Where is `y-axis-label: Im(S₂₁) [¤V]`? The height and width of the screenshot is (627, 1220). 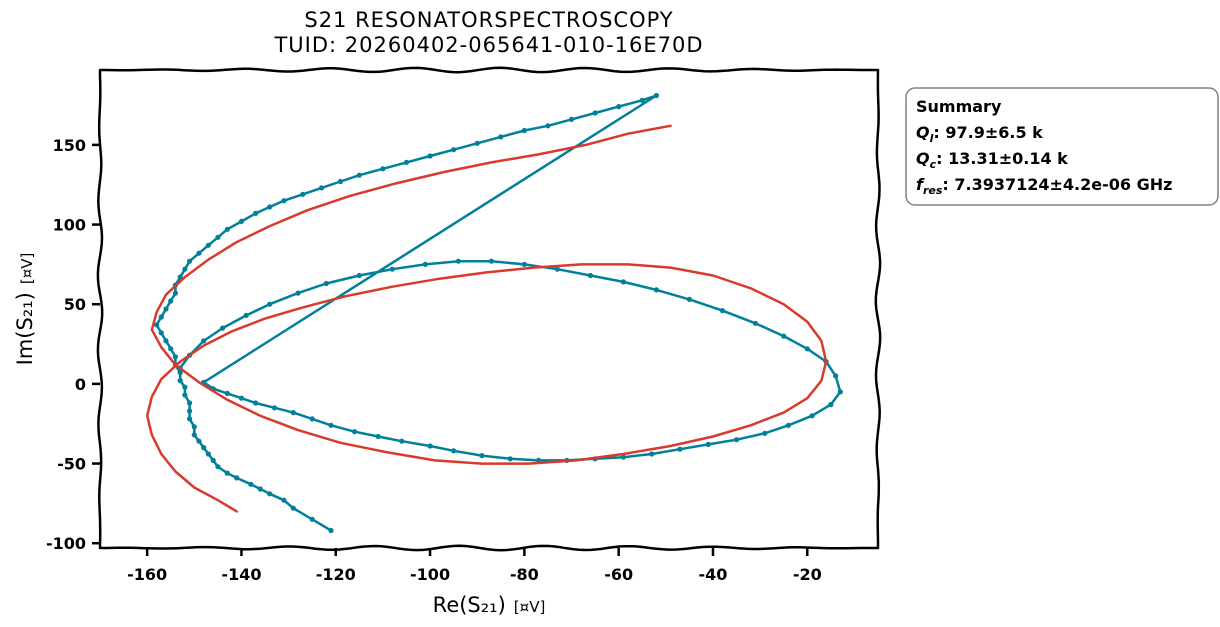
y-axis-label: Im(S₂₁) [¤V] is located at coordinates (25, 309).